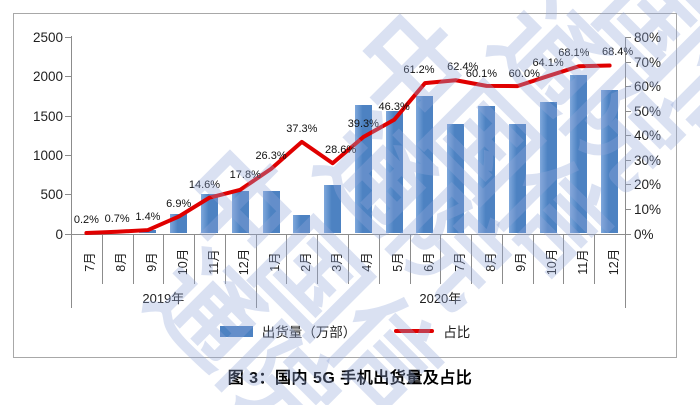  What do you see at coordinates (71, 135) in the screenshot?
I see `y-axis-left` at bounding box center [71, 135].